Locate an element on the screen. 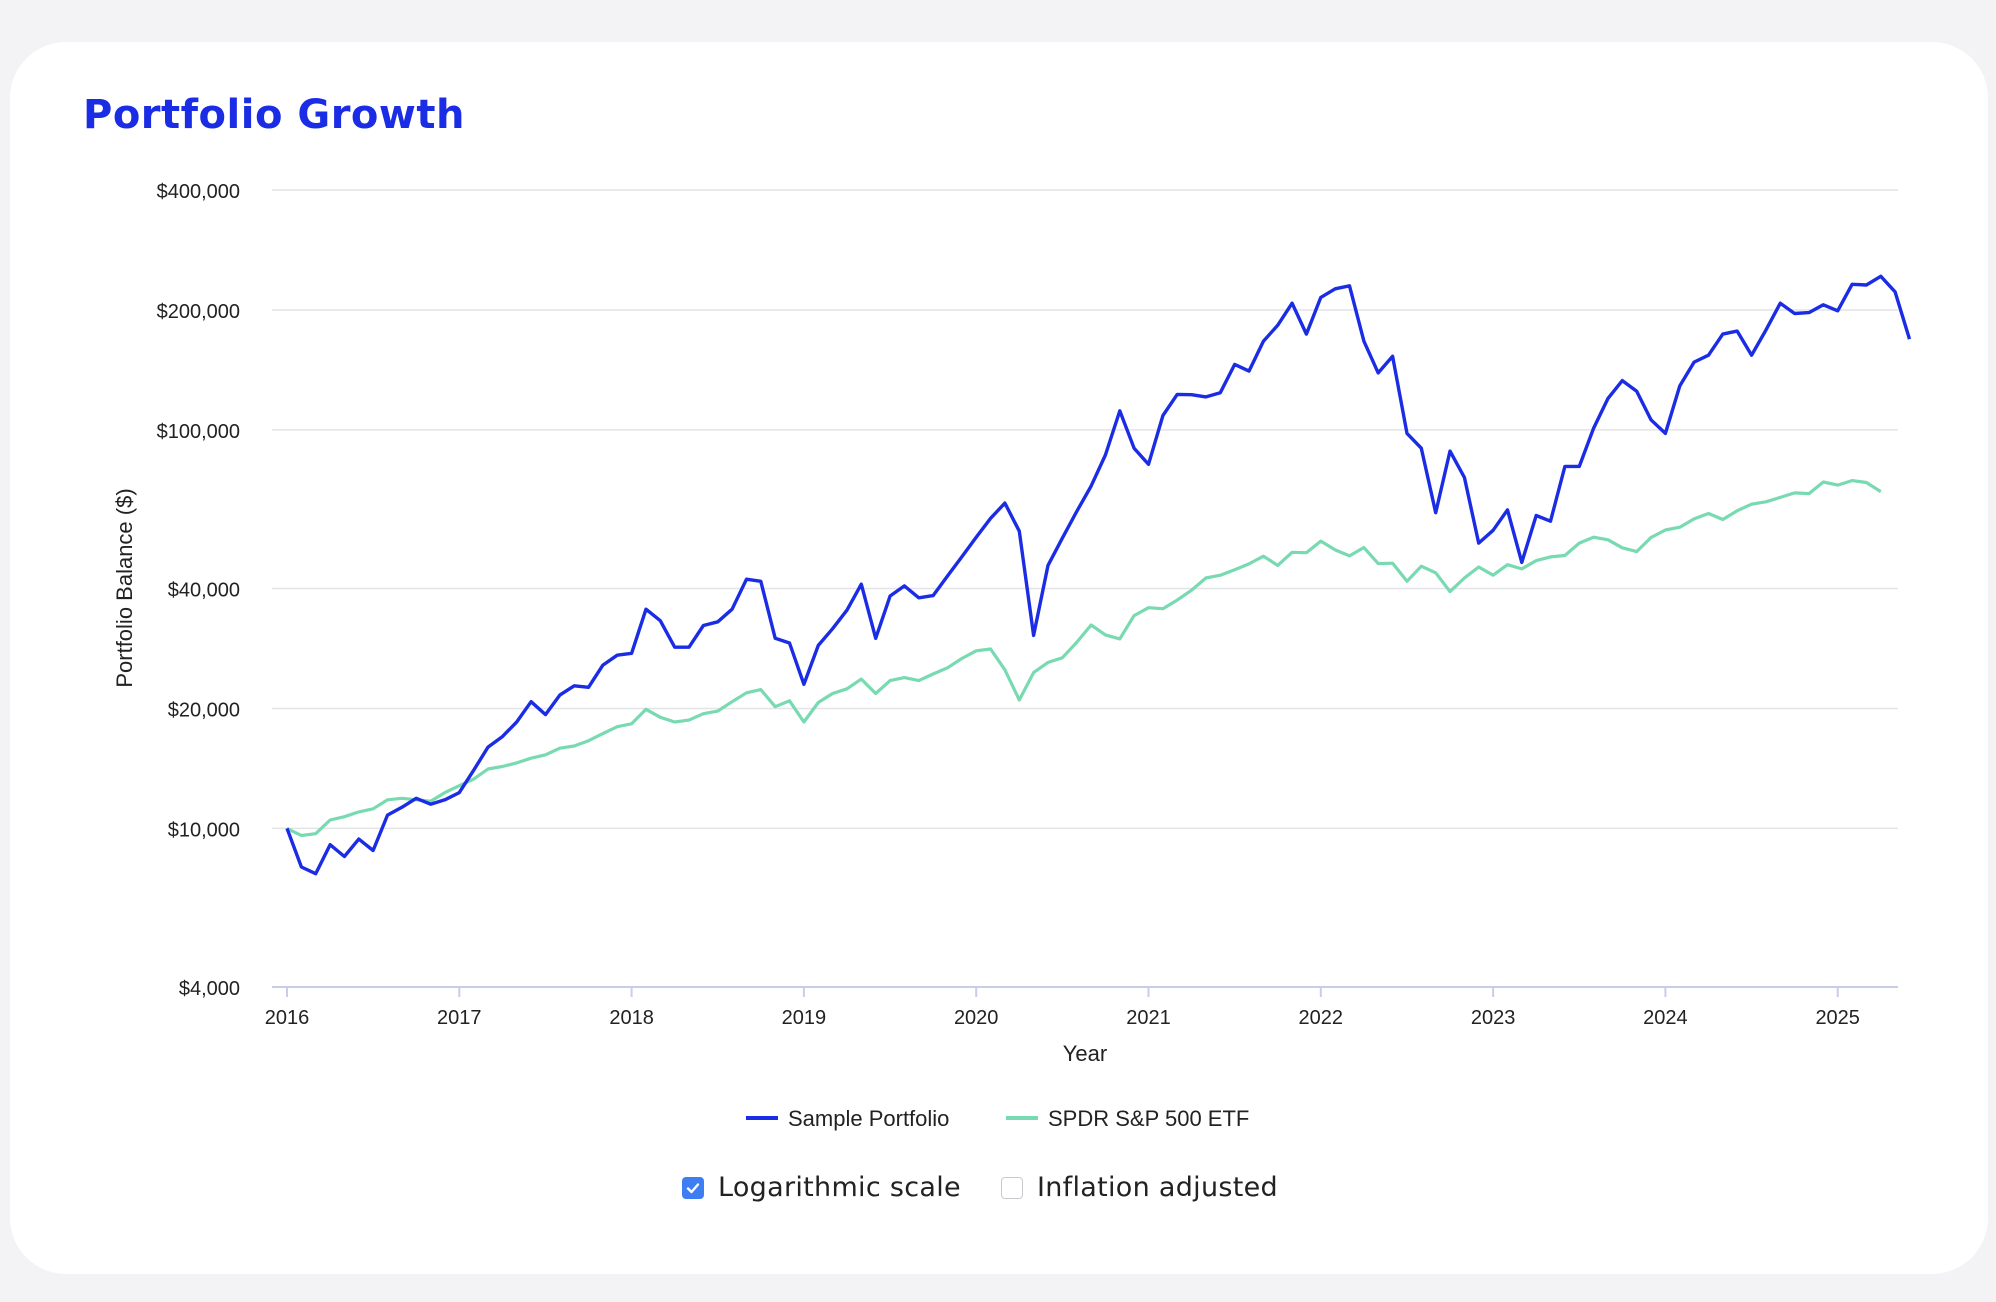  legend-item-sample-portfolio: Sample Portfolio is located at coordinates (847, 1118).